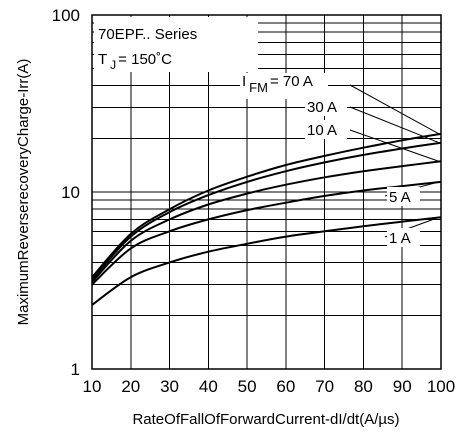 The image size is (466, 432). Describe the element at coordinates (363, 386) in the screenshot. I see `x-tick-label: 80` at that location.